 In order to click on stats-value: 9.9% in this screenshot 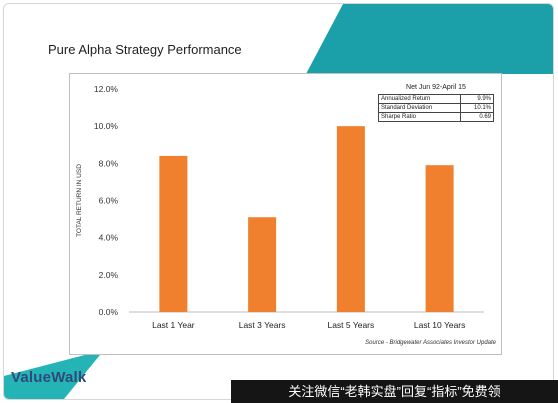, I will do `click(477, 99)`.